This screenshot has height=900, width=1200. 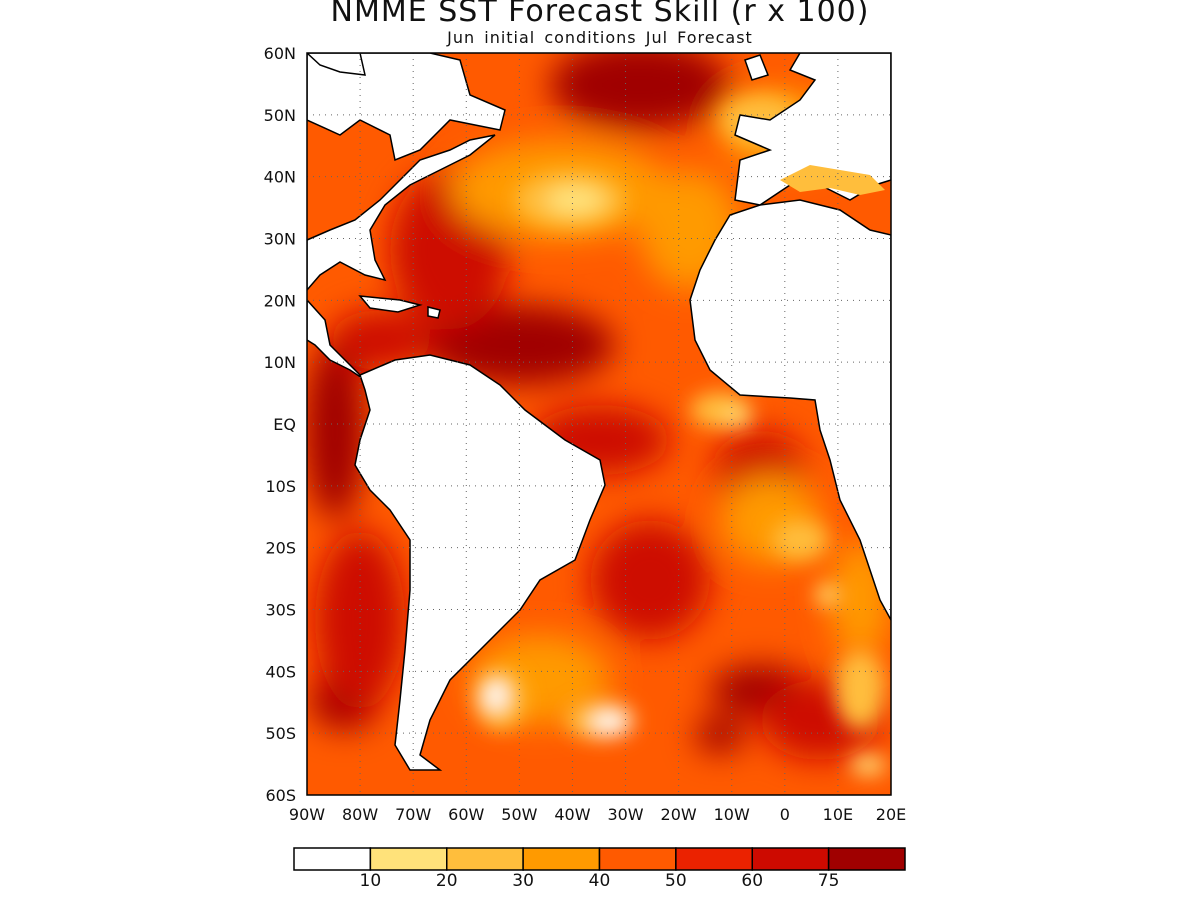 What do you see at coordinates (280, 53) in the screenshot?
I see `lat-tick-label: 60N` at bounding box center [280, 53].